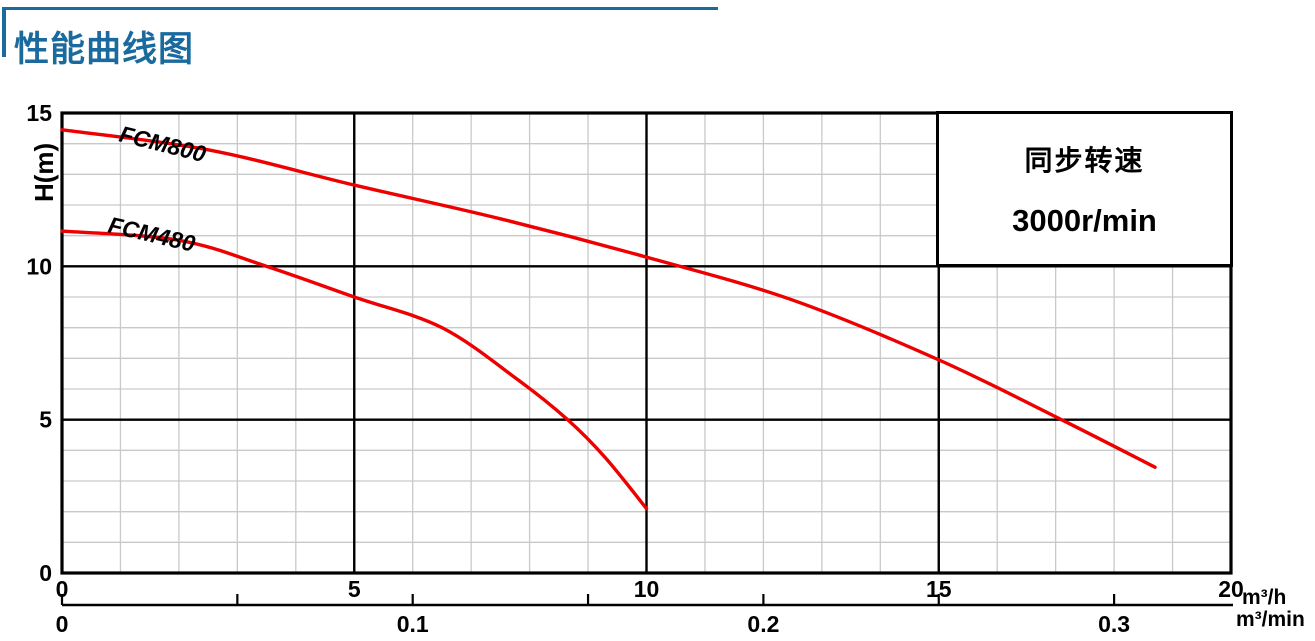 This screenshot has width=1315, height=641. What do you see at coordinates (1264, 597) in the screenshot?
I see `x-axis-primary-unit-label: m³/h` at bounding box center [1264, 597].